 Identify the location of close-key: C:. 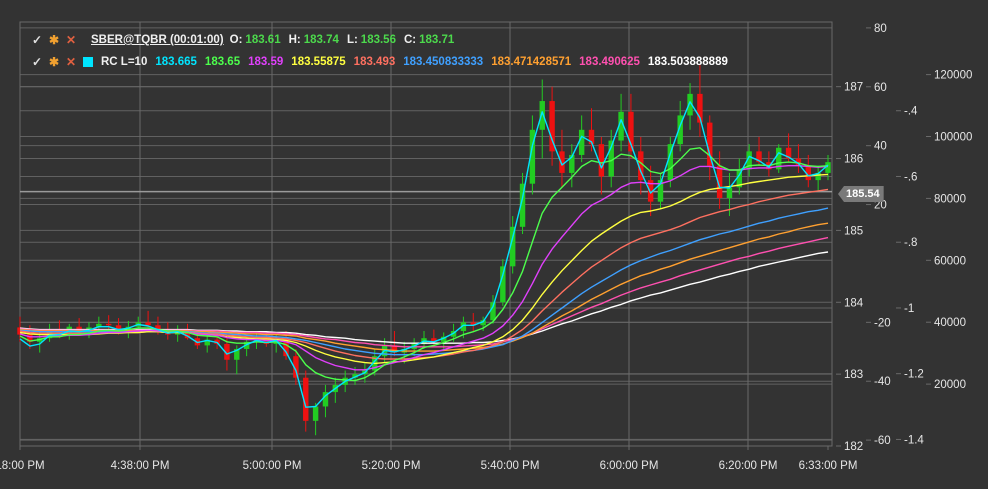
(410, 40).